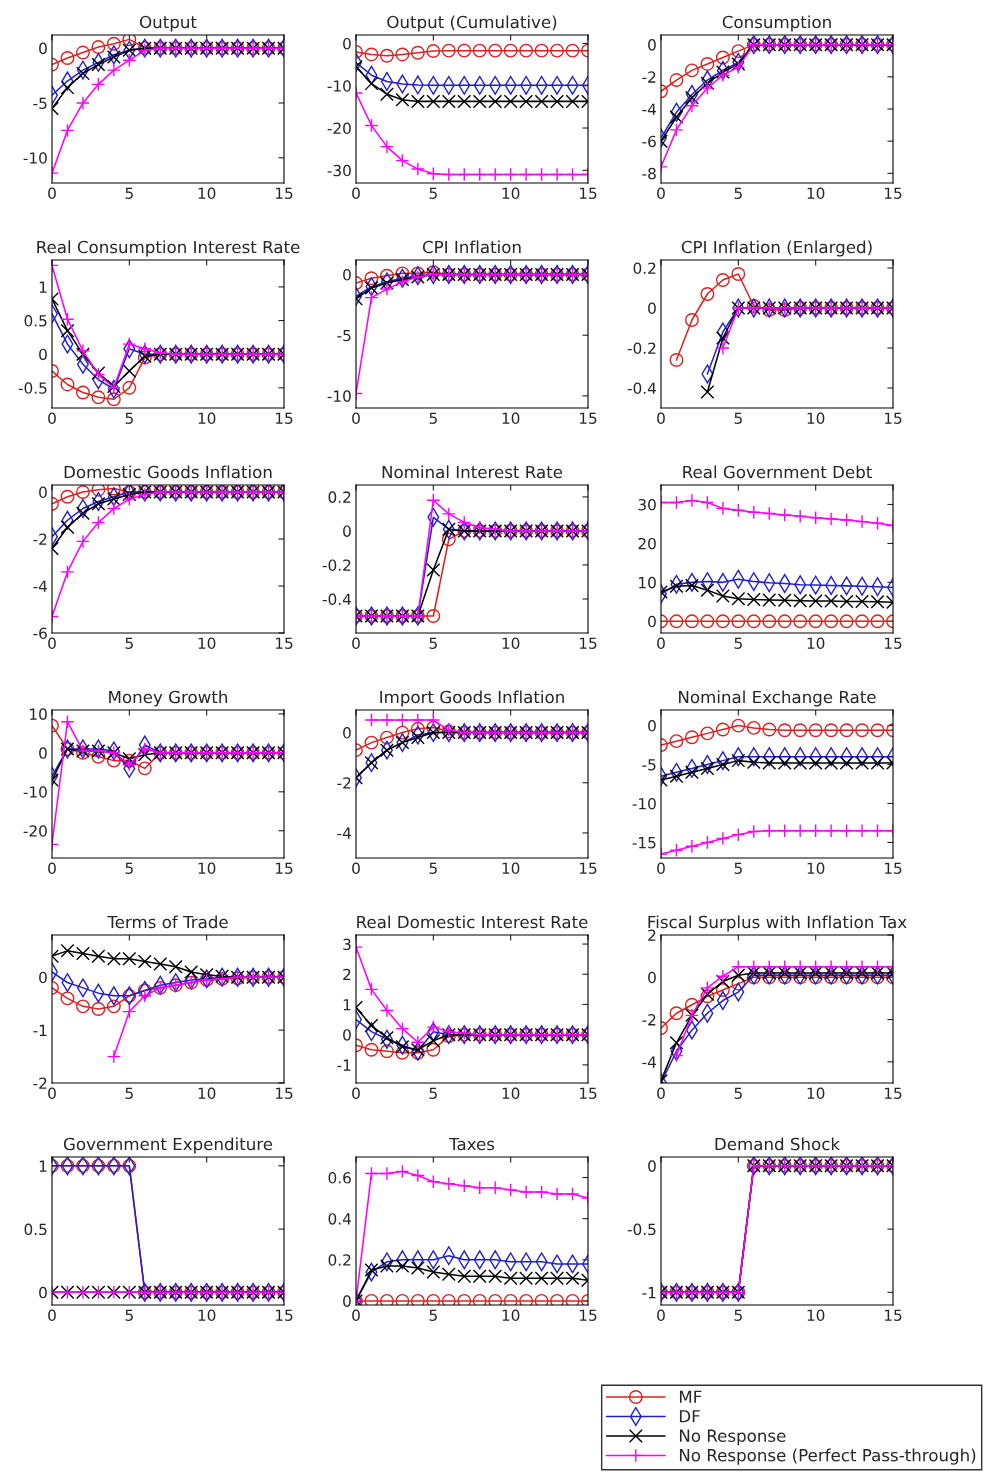 This screenshot has width=992, height=1481. I want to click on legend-label: MF, so click(690, 1396).